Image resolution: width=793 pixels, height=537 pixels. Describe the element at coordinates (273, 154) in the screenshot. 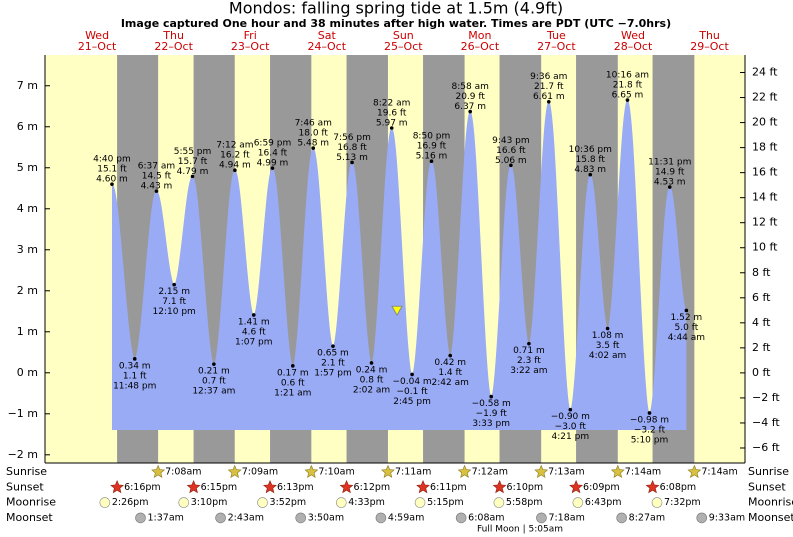

I see `tide-label: 16.4 ft` at that location.